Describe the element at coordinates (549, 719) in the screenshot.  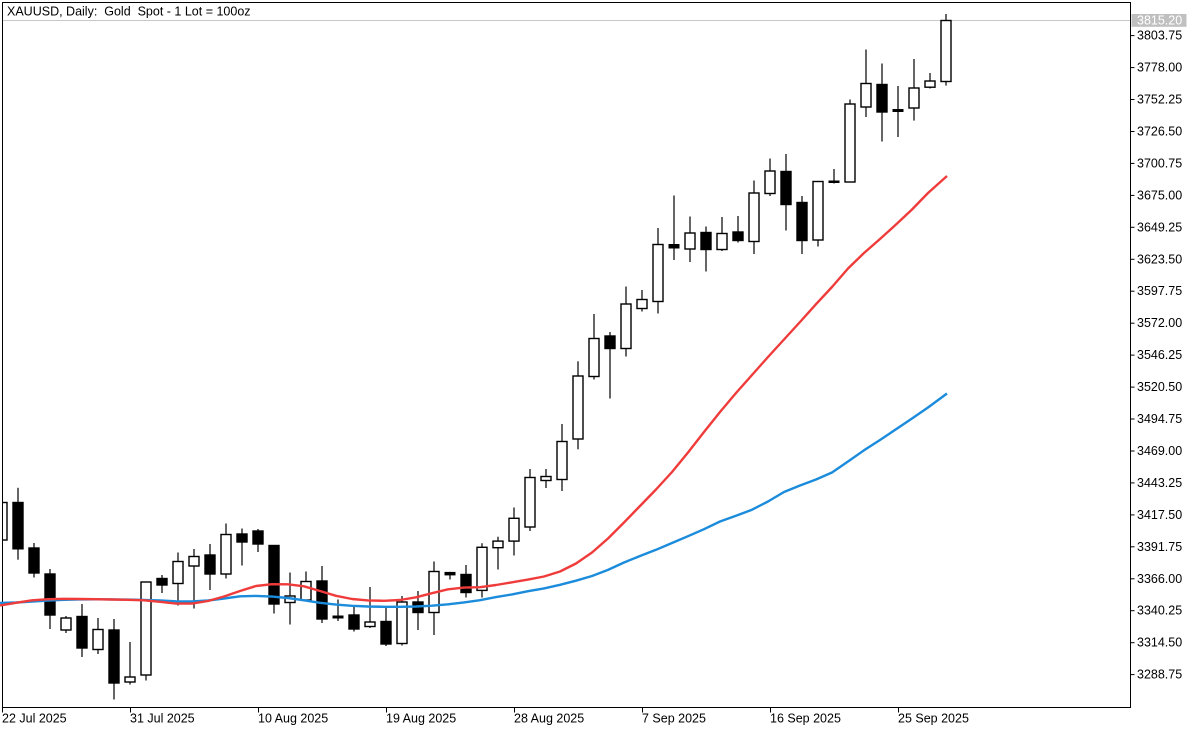
I see `svg-text: 28 Aug 2025` at that location.